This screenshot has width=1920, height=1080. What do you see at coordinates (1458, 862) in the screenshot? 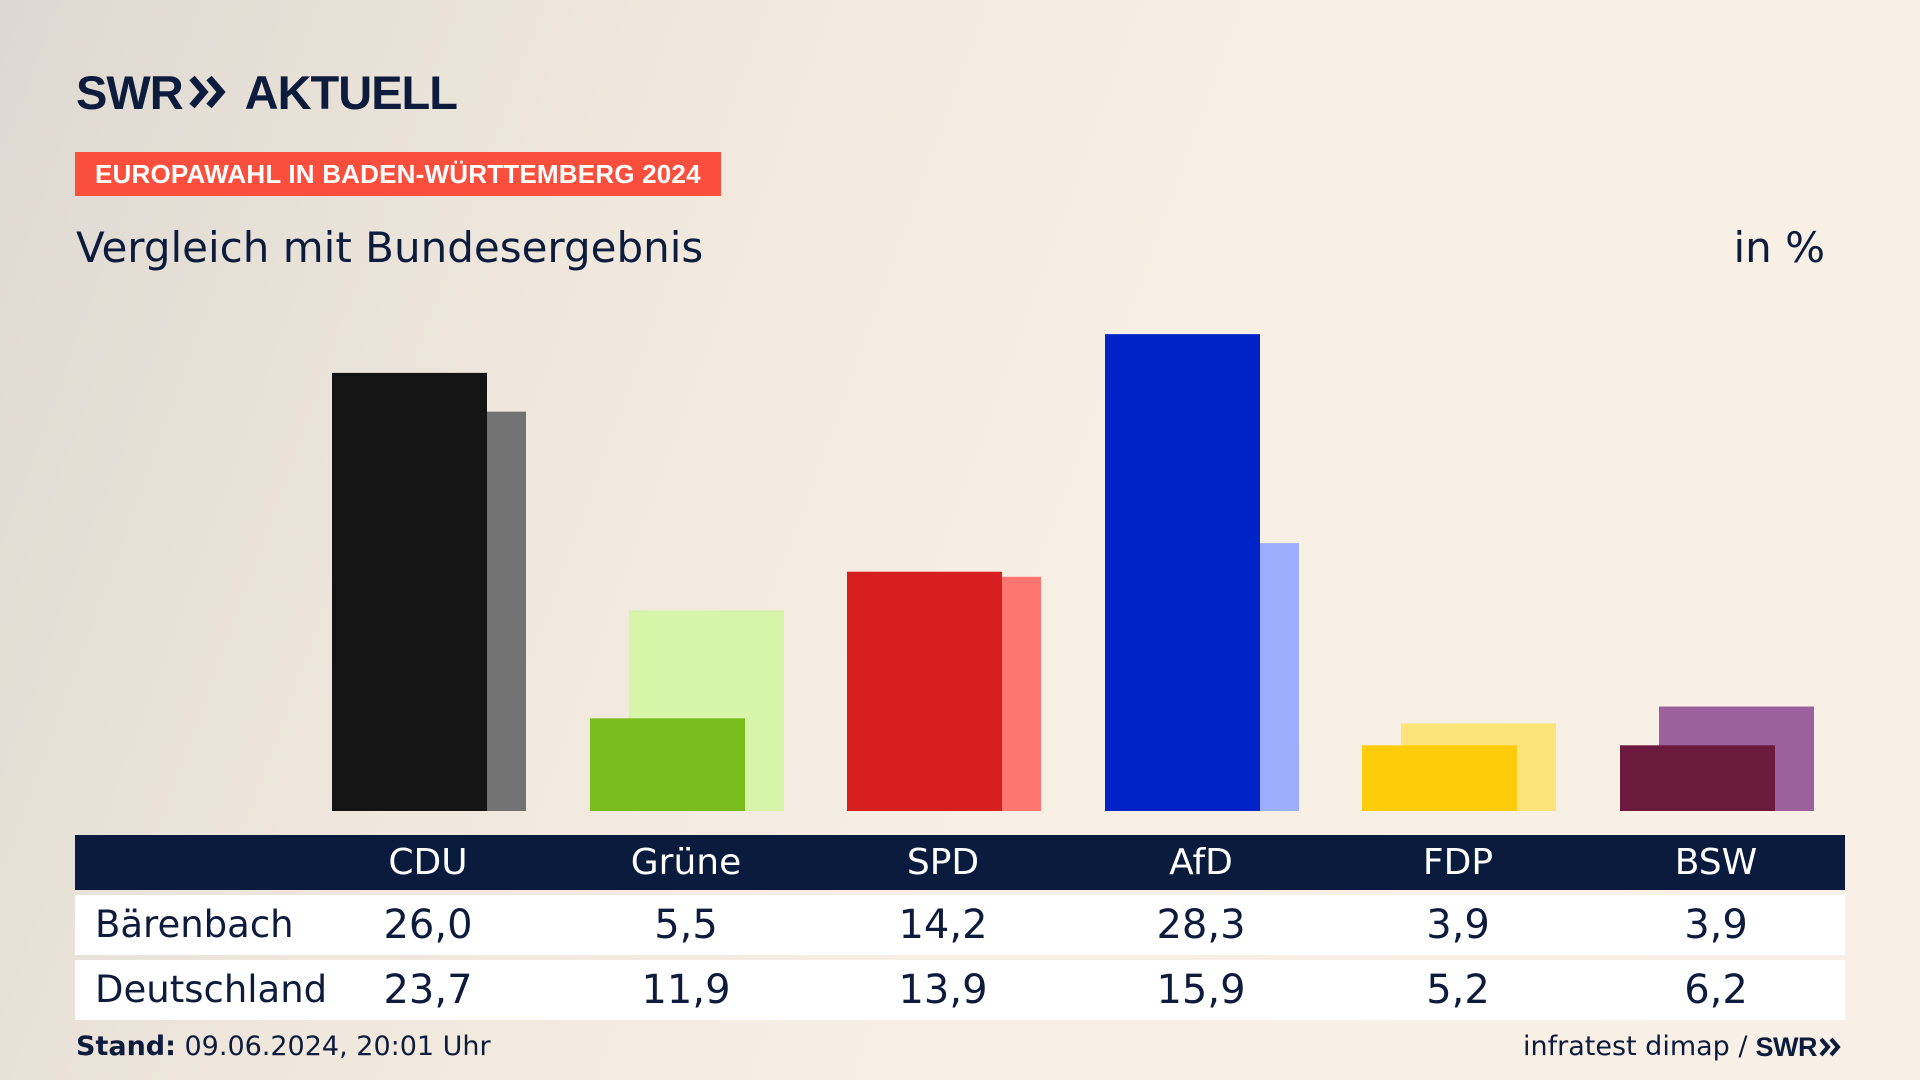
I see `party-label-4: FDP` at bounding box center [1458, 862].